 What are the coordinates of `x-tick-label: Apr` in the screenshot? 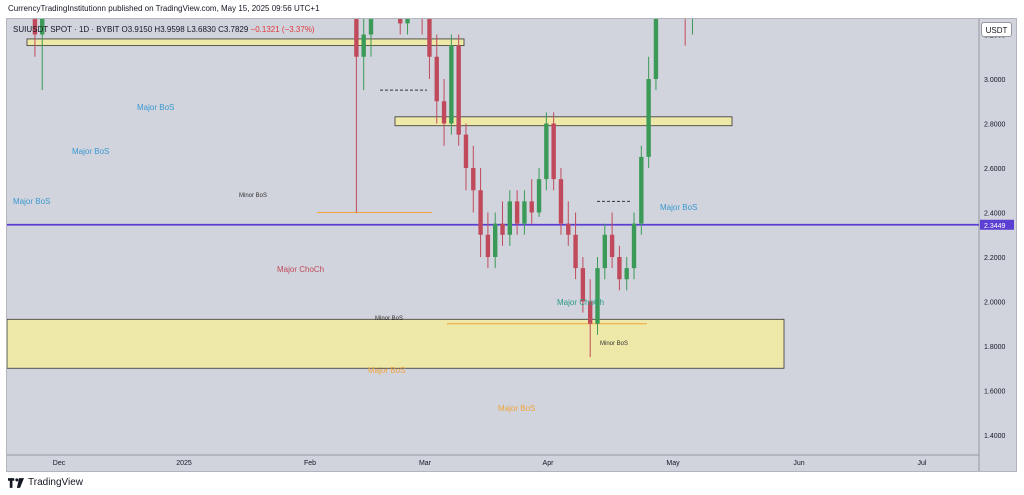 It's located at (549, 463).